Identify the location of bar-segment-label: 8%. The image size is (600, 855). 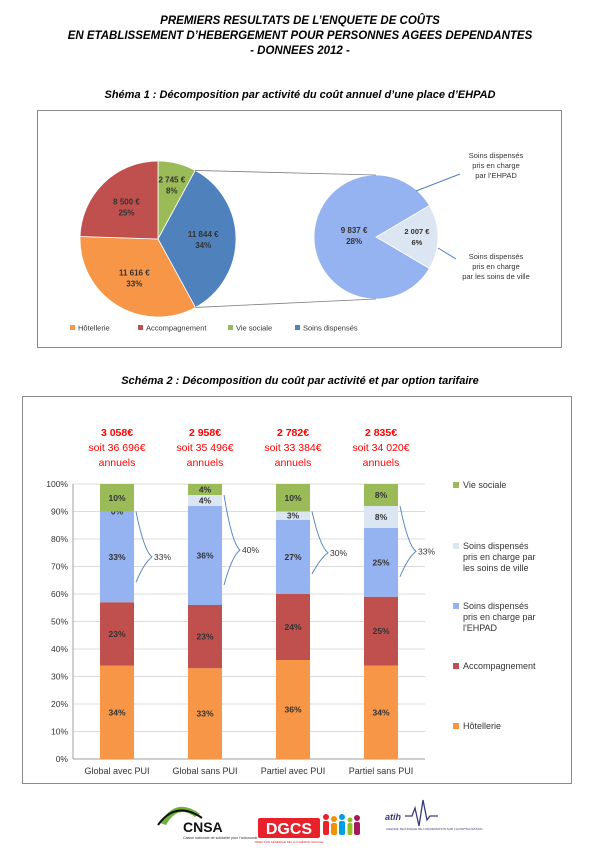
(381, 517).